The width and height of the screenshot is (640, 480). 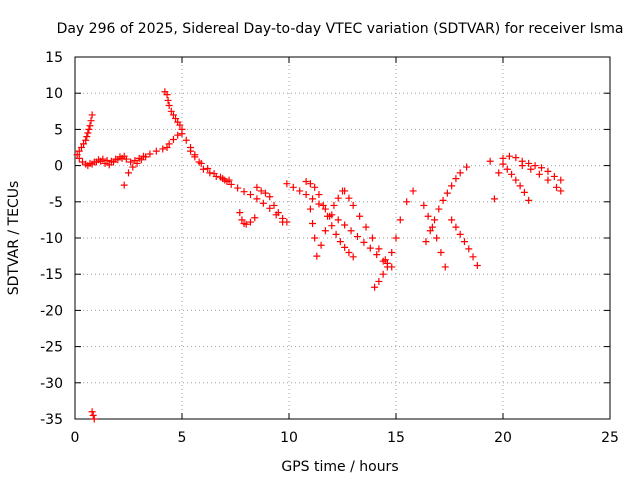 What do you see at coordinates (51, 384) in the screenshot?
I see `y-tick-label: -30` at bounding box center [51, 384].